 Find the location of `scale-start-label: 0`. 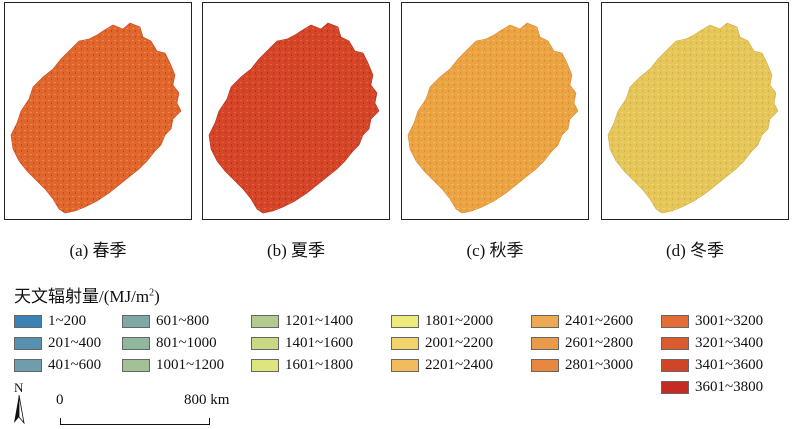

scale-start-label: 0 is located at coordinates (60, 400).